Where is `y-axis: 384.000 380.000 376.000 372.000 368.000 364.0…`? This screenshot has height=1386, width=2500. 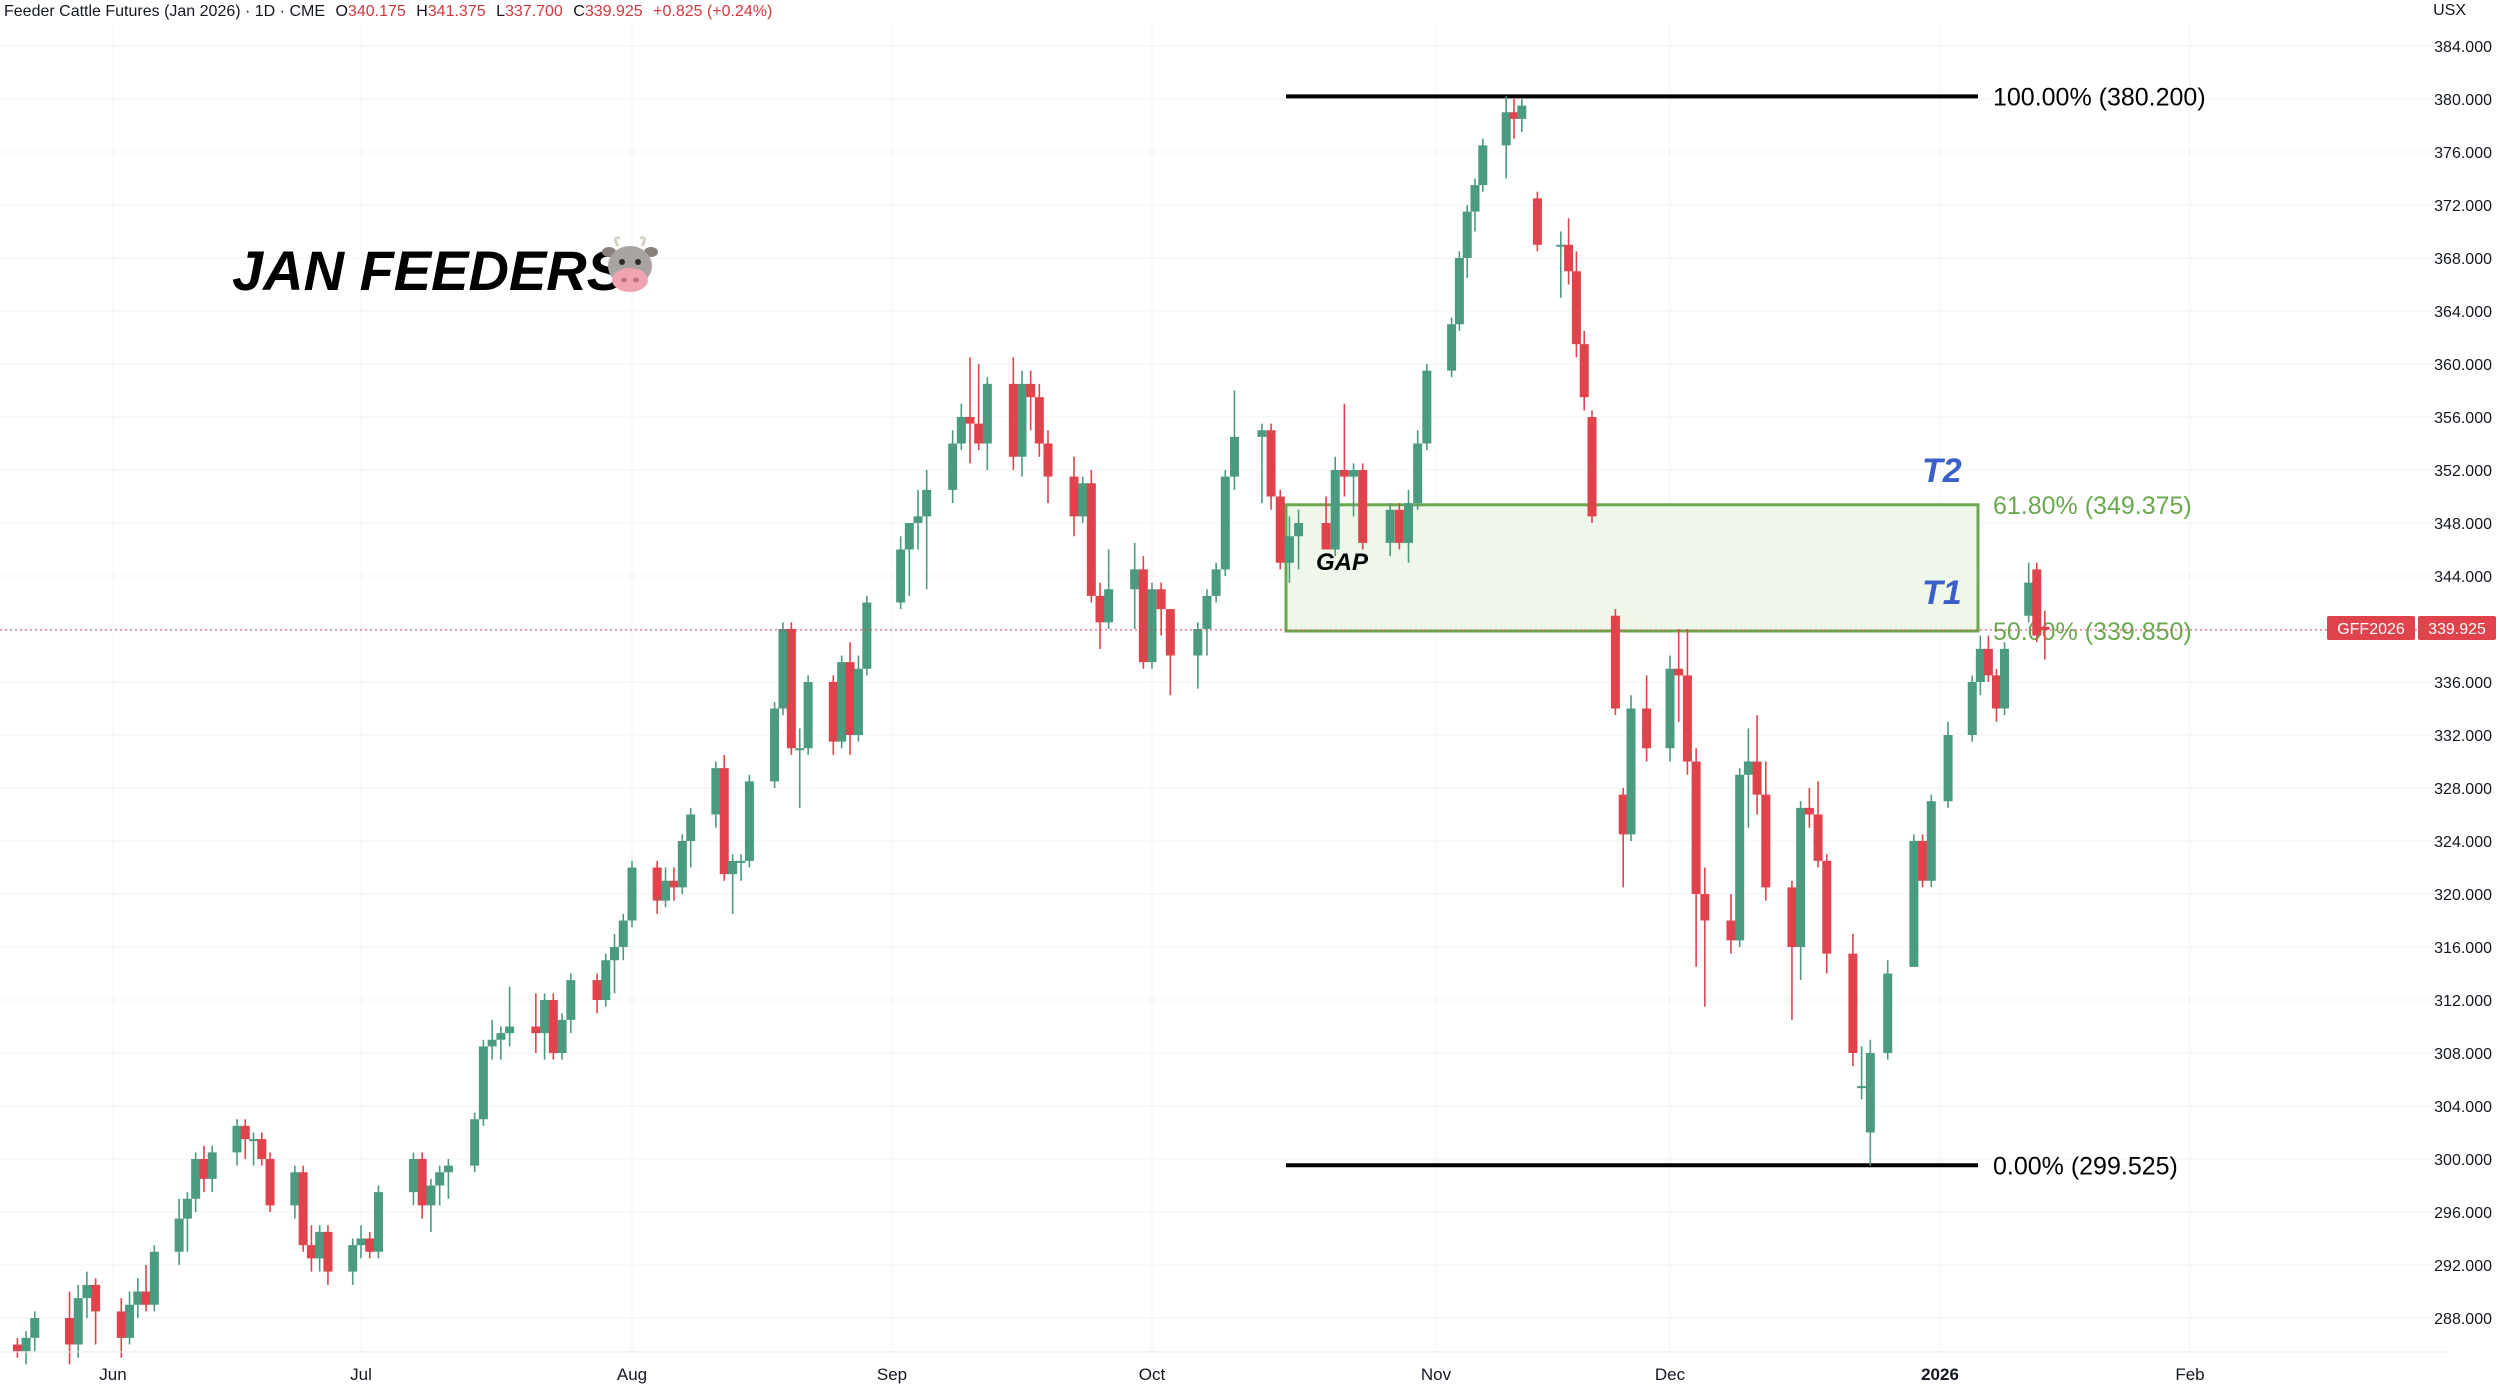 y-axis: 384.000 380.000 376.000 372.000 368.000 364.0… is located at coordinates (2463, 683).